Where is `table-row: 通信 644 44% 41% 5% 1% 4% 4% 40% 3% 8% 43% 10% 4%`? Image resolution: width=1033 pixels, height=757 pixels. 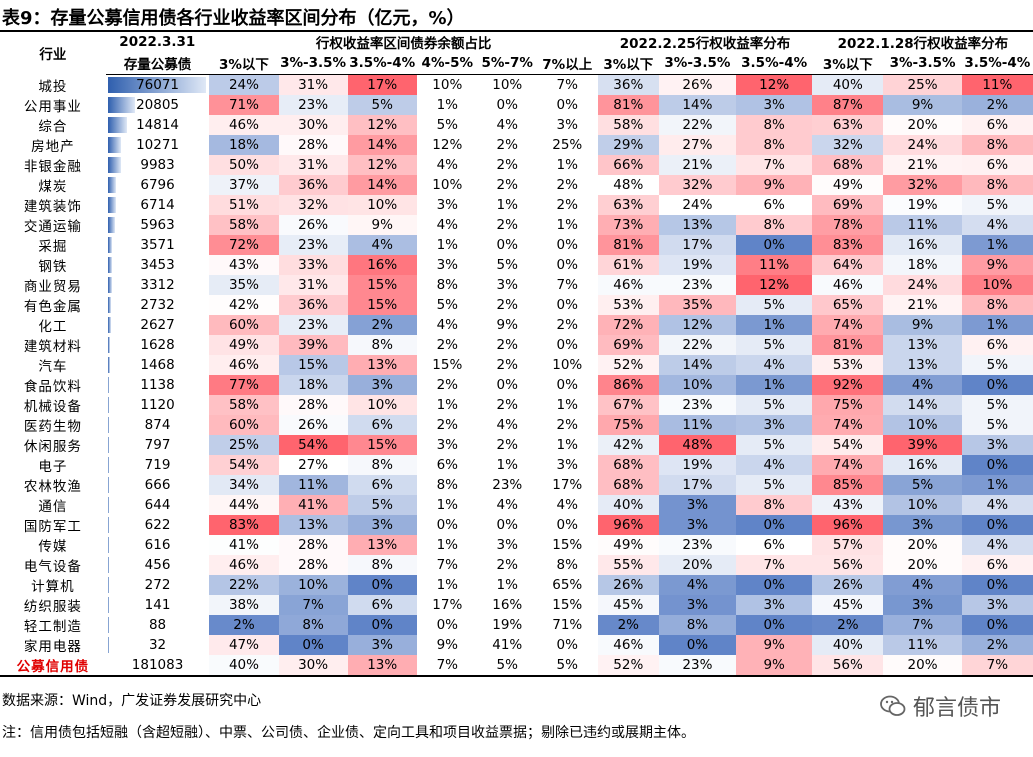
table-row: 通信 644 44% 41% 5% 1% 4% 4% 40% 3% 8% 43% 10% 4% is located at coordinates (516, 505).